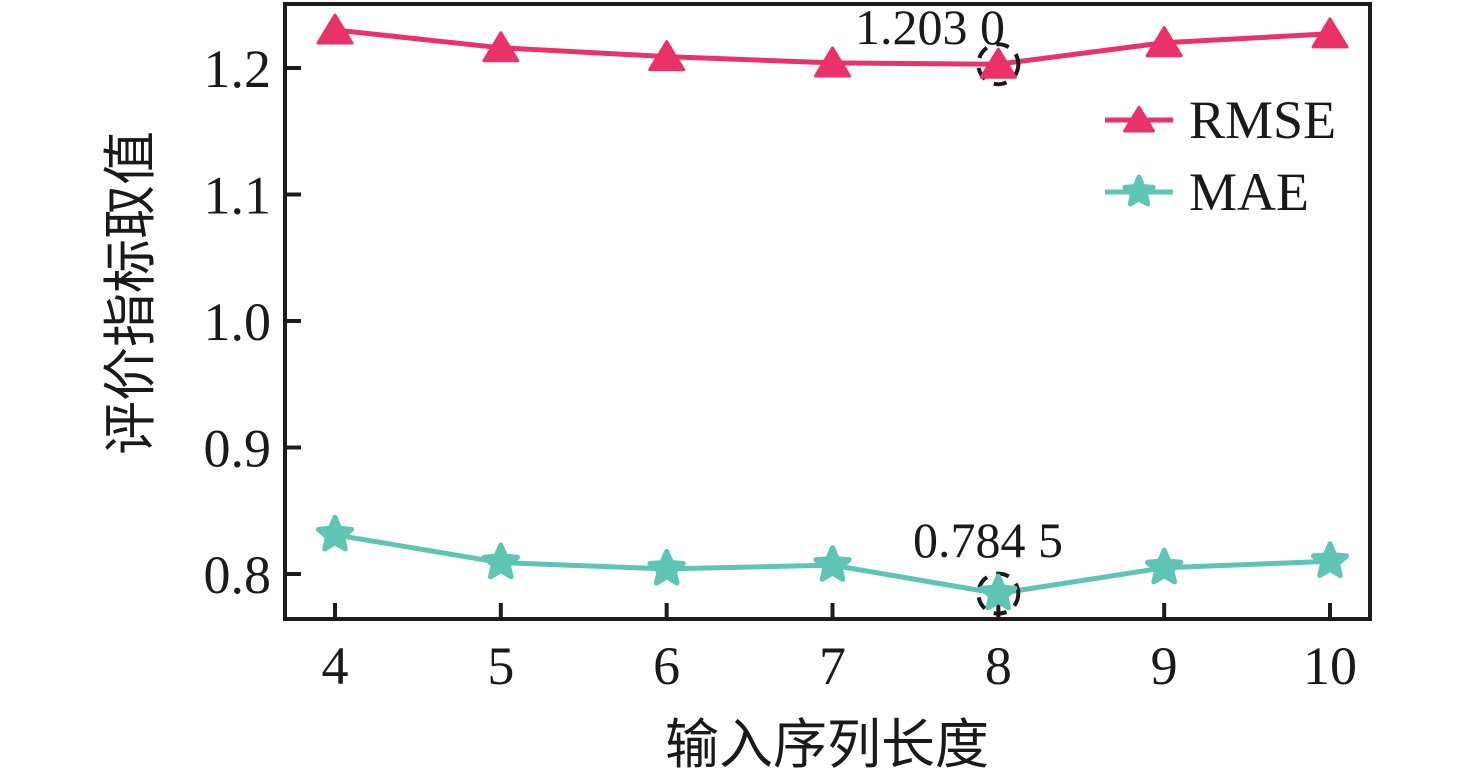  I want to click on highlight-dashed-circle, so click(998, 64).